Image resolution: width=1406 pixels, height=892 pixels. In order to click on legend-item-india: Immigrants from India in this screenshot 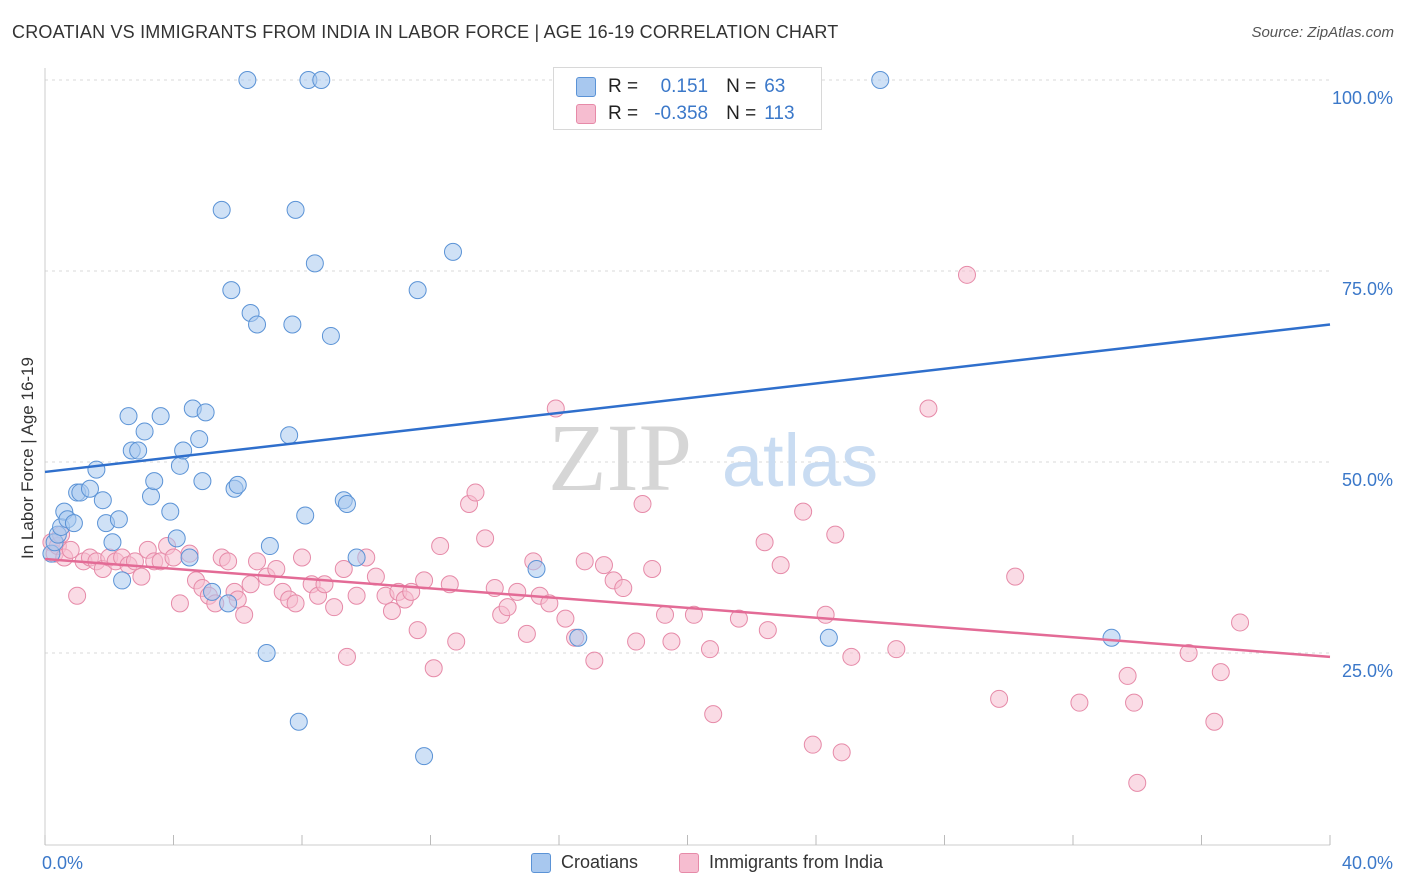, I will do `click(781, 862)`.